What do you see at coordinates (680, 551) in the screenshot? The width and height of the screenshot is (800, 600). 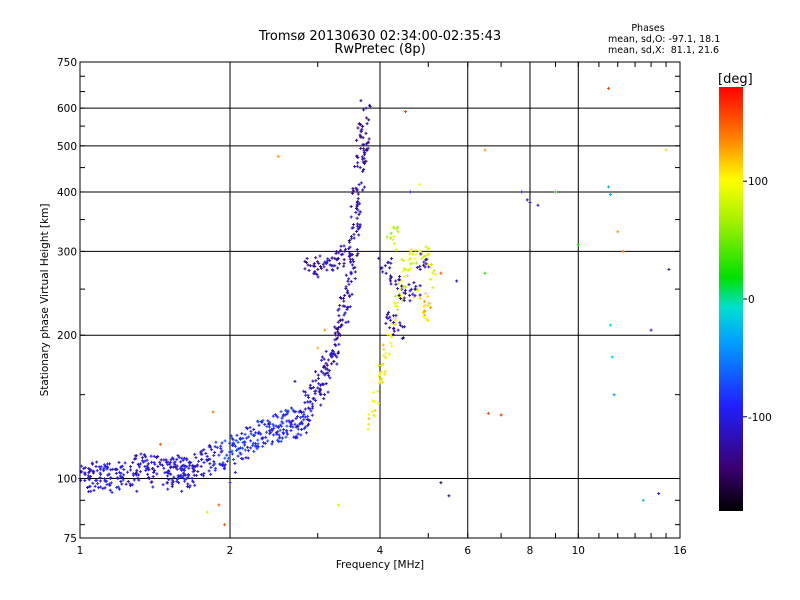 I see `x-tick-label: 16` at bounding box center [680, 551].